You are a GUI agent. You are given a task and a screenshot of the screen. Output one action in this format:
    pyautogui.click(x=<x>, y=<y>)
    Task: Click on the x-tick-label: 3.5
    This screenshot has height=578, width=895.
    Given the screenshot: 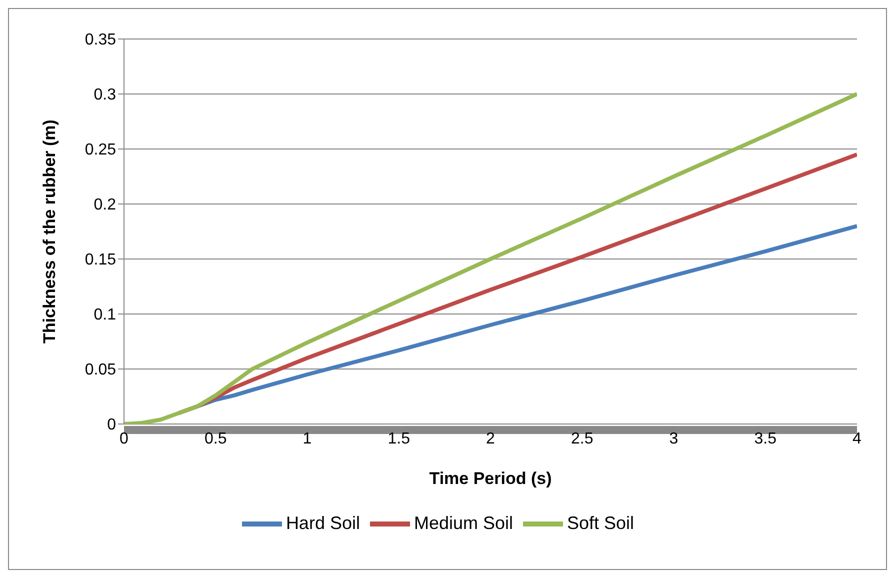 What is the action you would take?
    pyautogui.click(x=765, y=439)
    